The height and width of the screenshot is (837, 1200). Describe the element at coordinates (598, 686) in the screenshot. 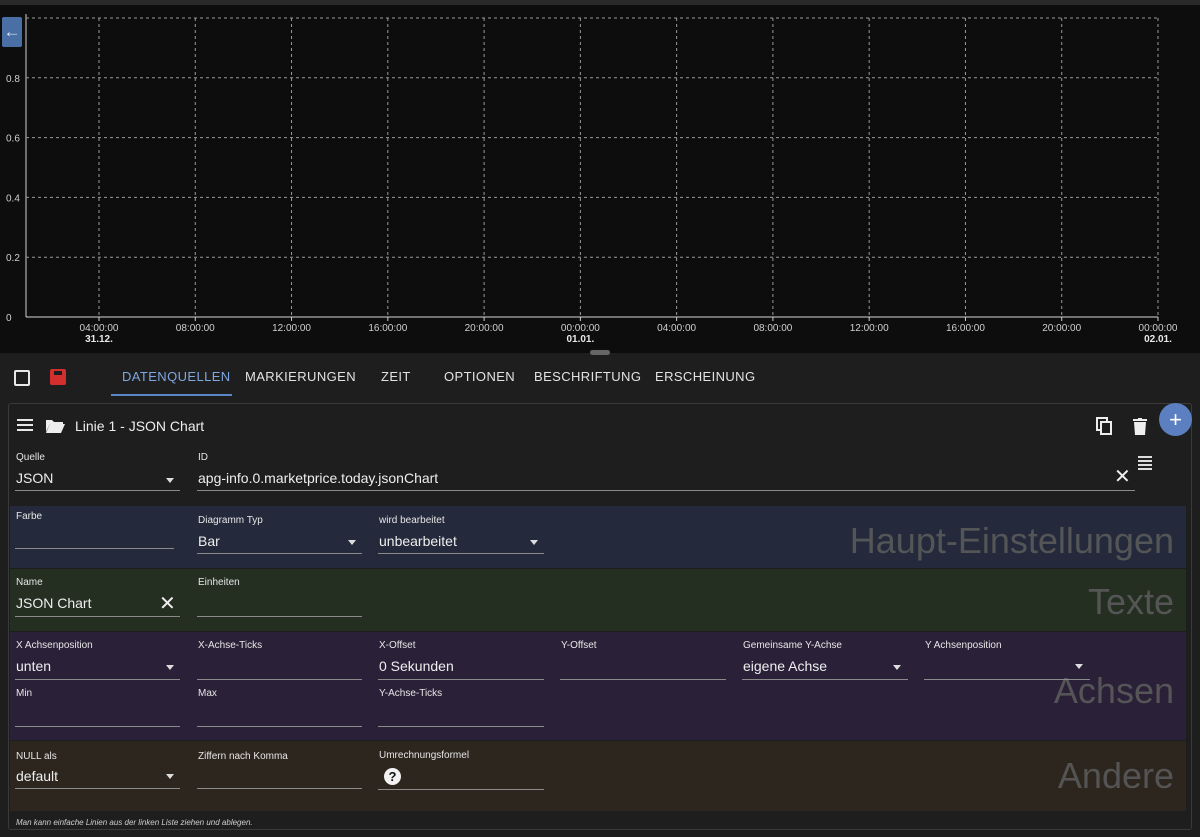

I see `section-achsen: Achsen` at that location.